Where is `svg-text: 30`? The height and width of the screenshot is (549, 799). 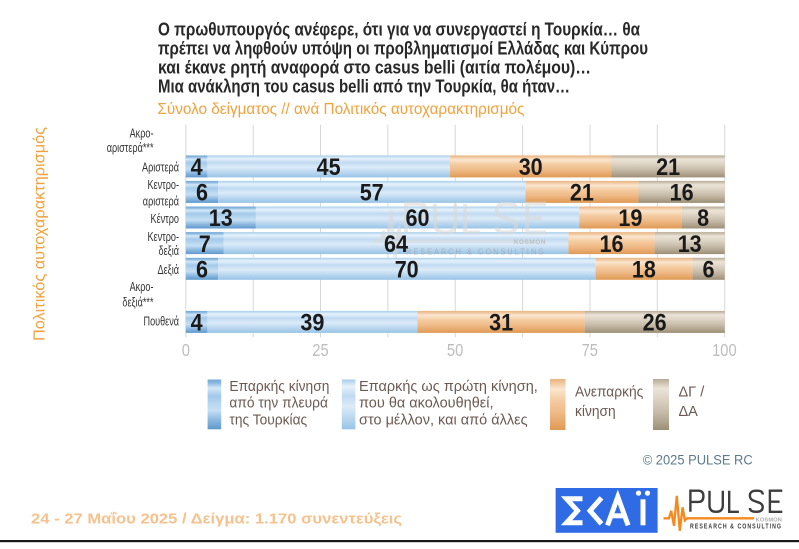
svg-text: 30 is located at coordinates (531, 167).